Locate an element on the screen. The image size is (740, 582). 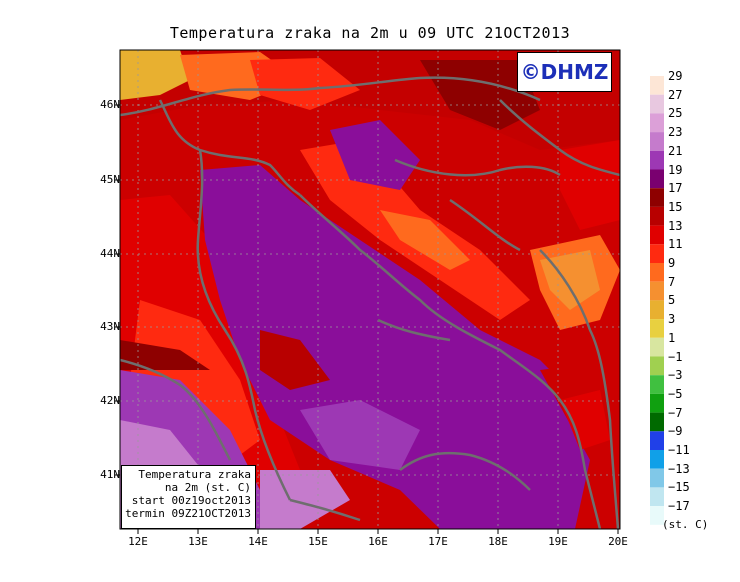
colorbar-label: −1 is located at coordinates (675, 356).